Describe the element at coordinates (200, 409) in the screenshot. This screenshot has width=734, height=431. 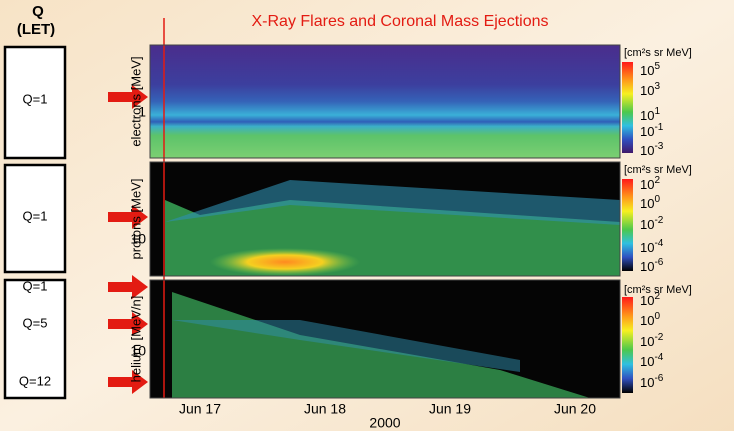
I see `x-tick-label: Jun 17` at that location.